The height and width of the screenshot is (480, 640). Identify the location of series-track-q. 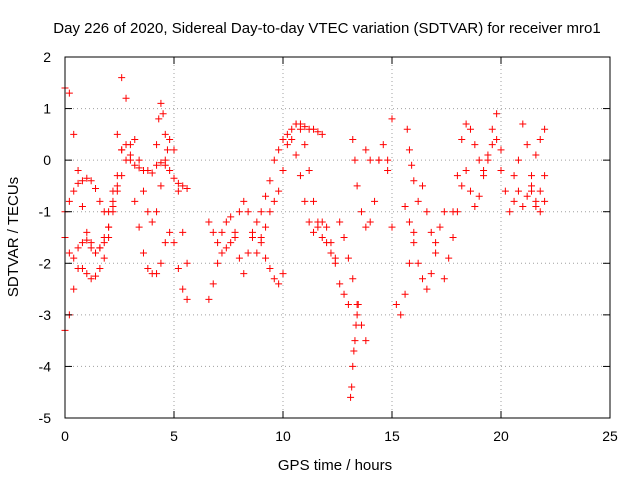
(472, 209).